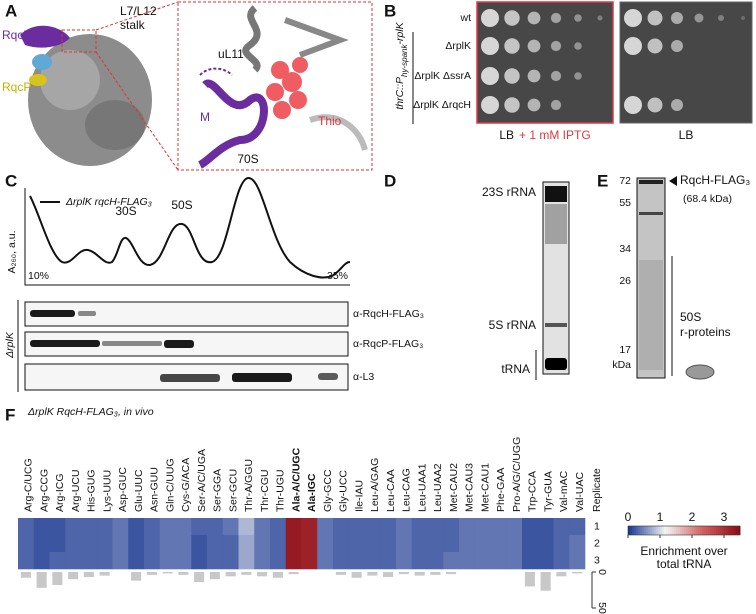 Image resolution: width=756 pixels, height=614 pixels. What do you see at coordinates (454, 487) in the screenshot?
I see `column-label: Met-CAU2` at bounding box center [454, 487].